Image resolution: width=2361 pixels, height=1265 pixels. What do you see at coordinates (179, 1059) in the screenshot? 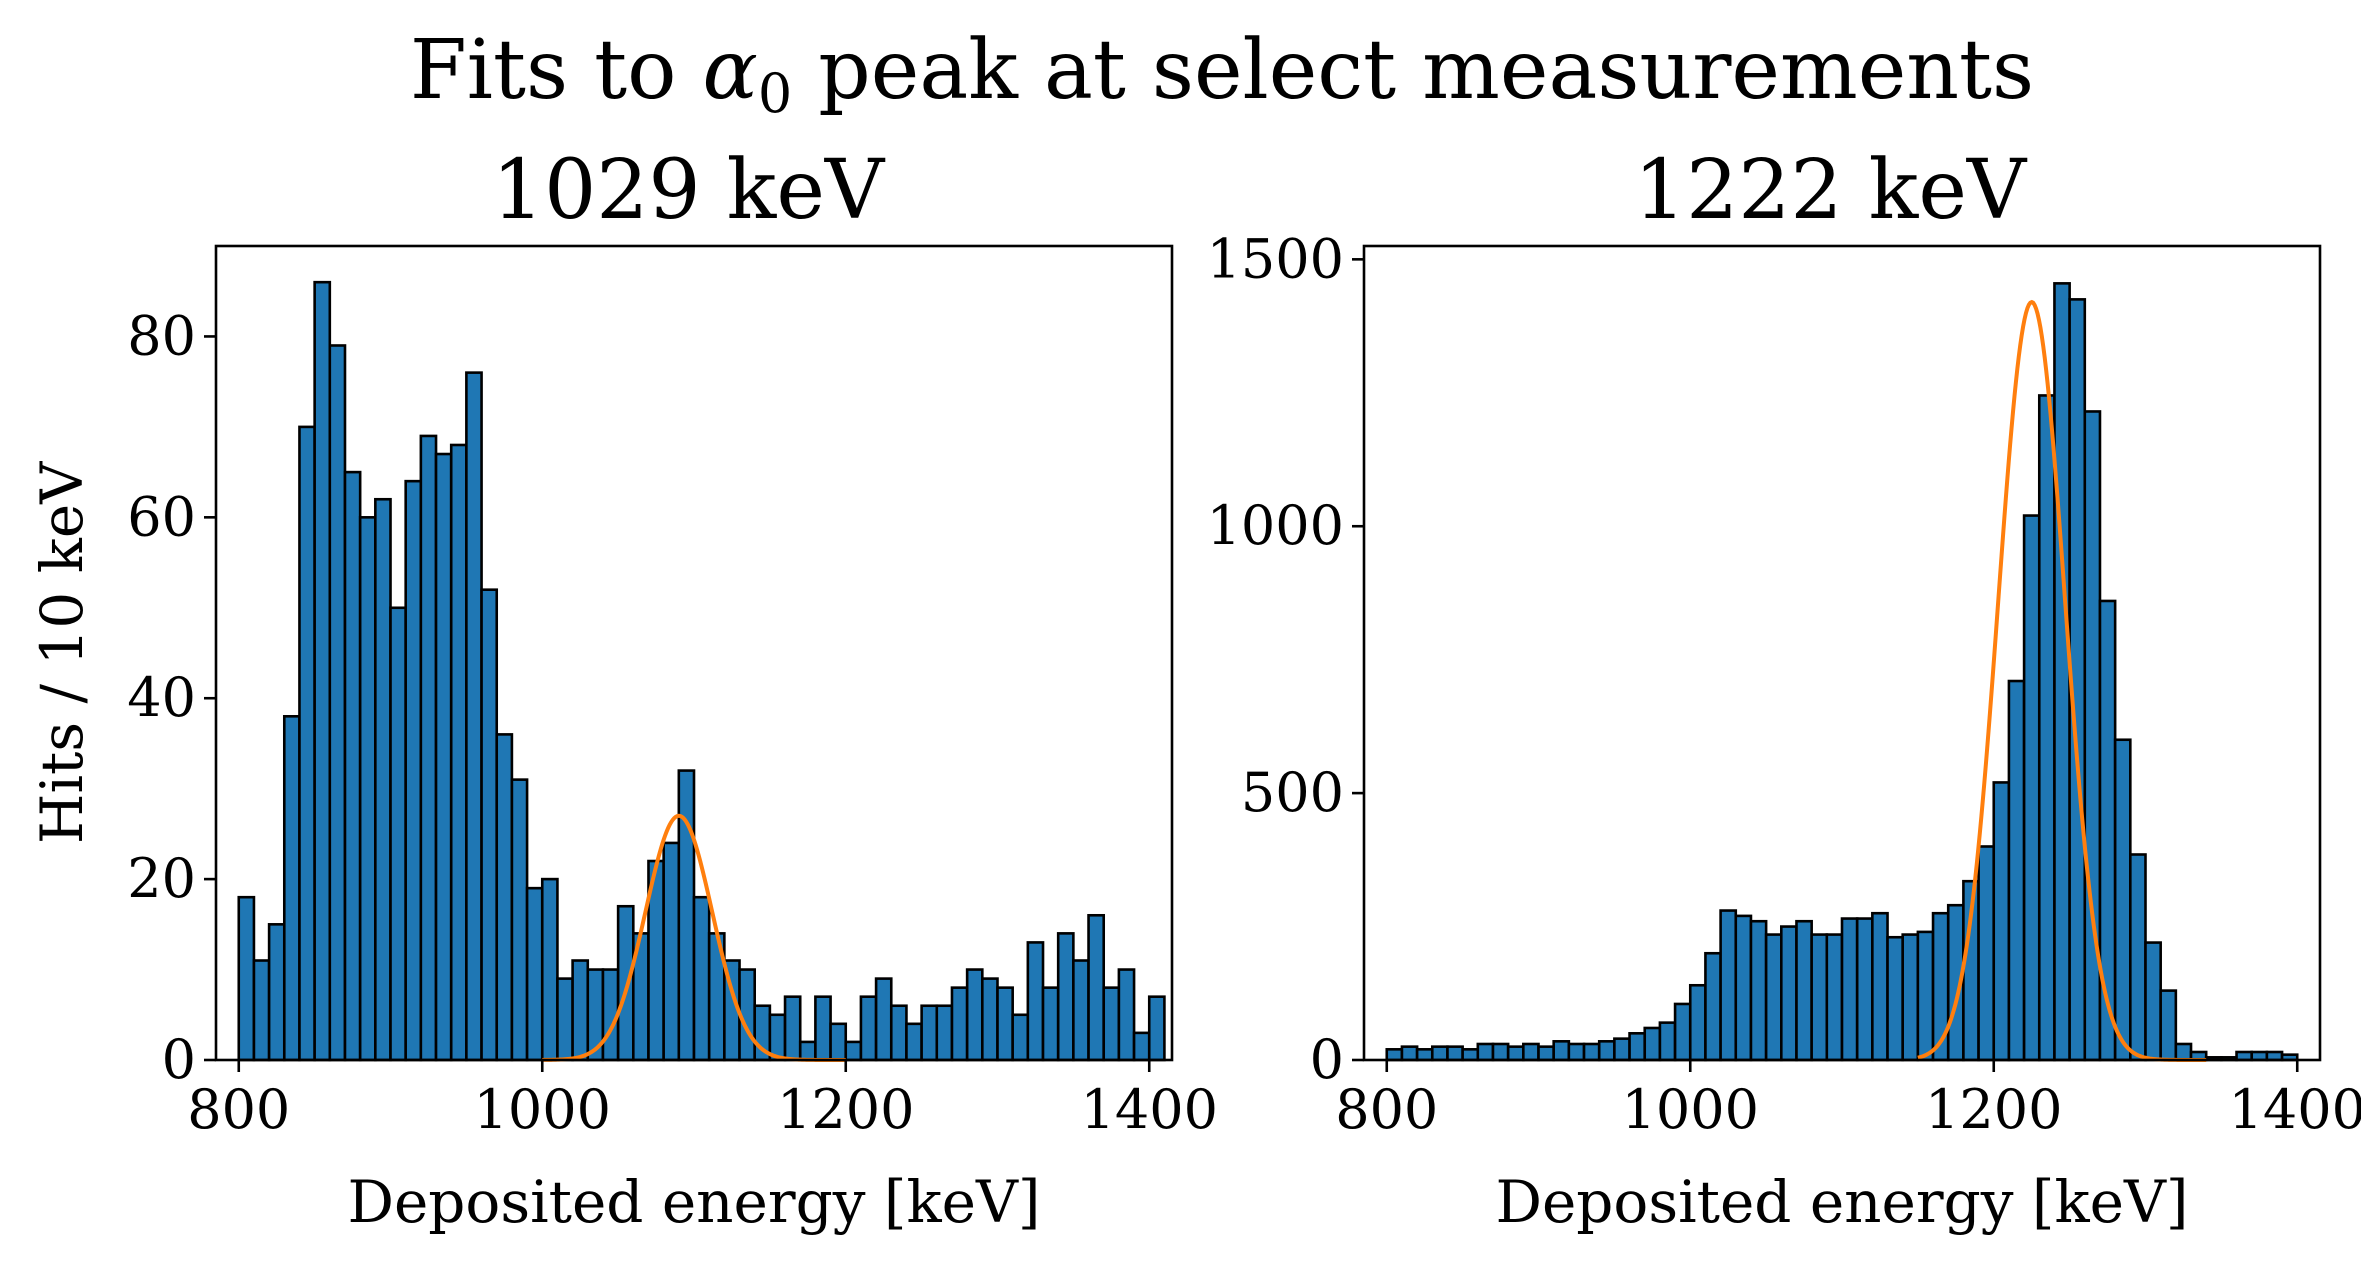
I see `chart-1-ytick-label-0: 0` at bounding box center [179, 1059].